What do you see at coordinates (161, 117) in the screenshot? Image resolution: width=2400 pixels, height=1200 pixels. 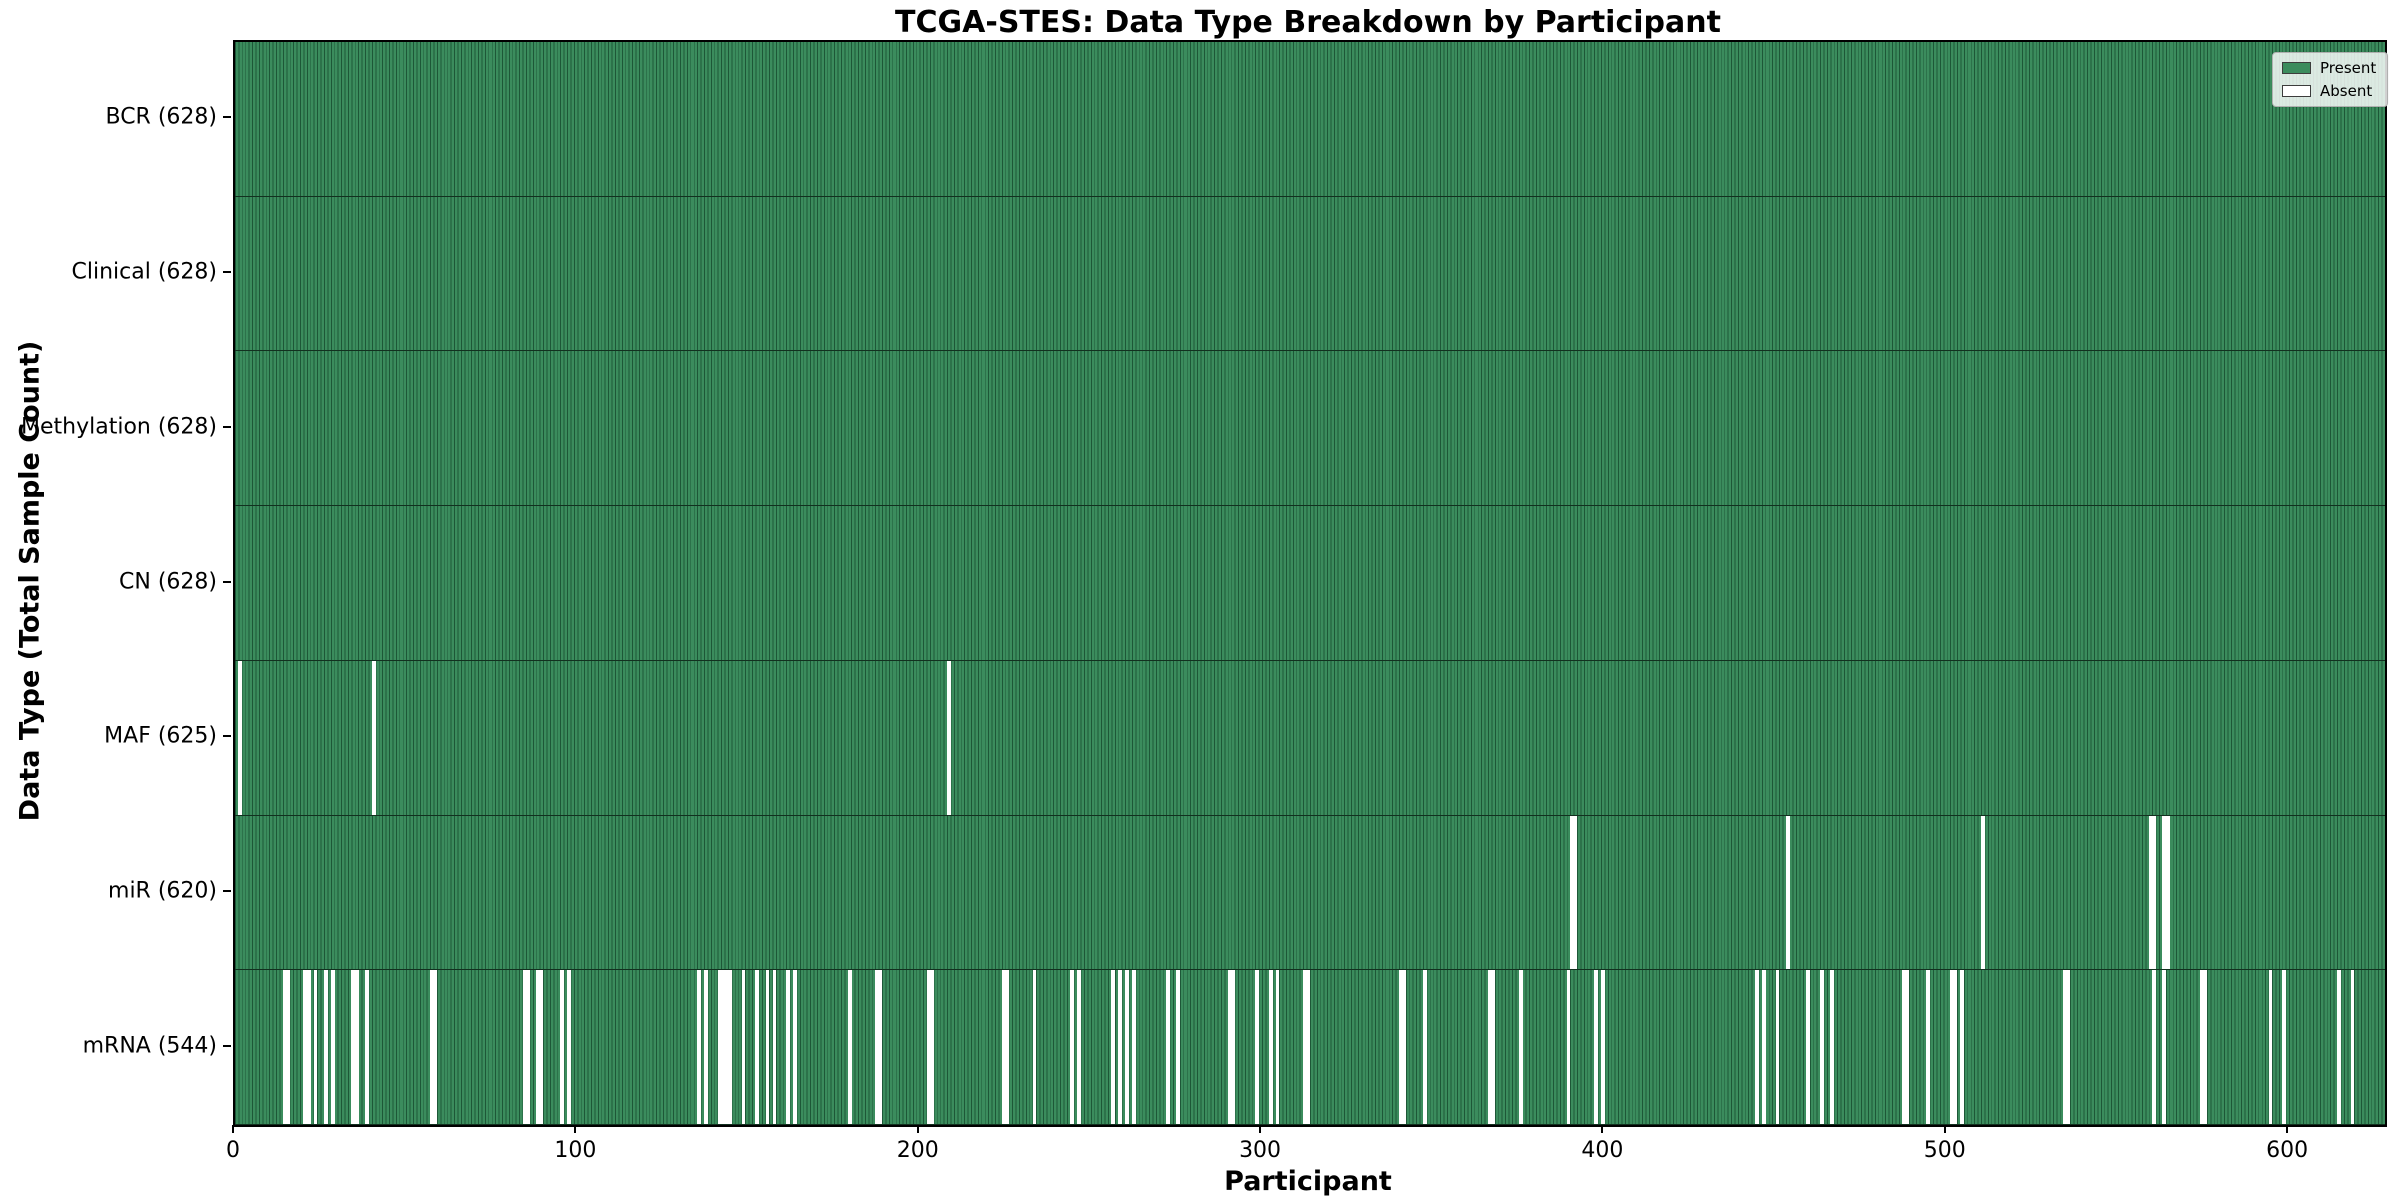 I see `y-tick-label-BCR: BCR (628)` at bounding box center [161, 117].